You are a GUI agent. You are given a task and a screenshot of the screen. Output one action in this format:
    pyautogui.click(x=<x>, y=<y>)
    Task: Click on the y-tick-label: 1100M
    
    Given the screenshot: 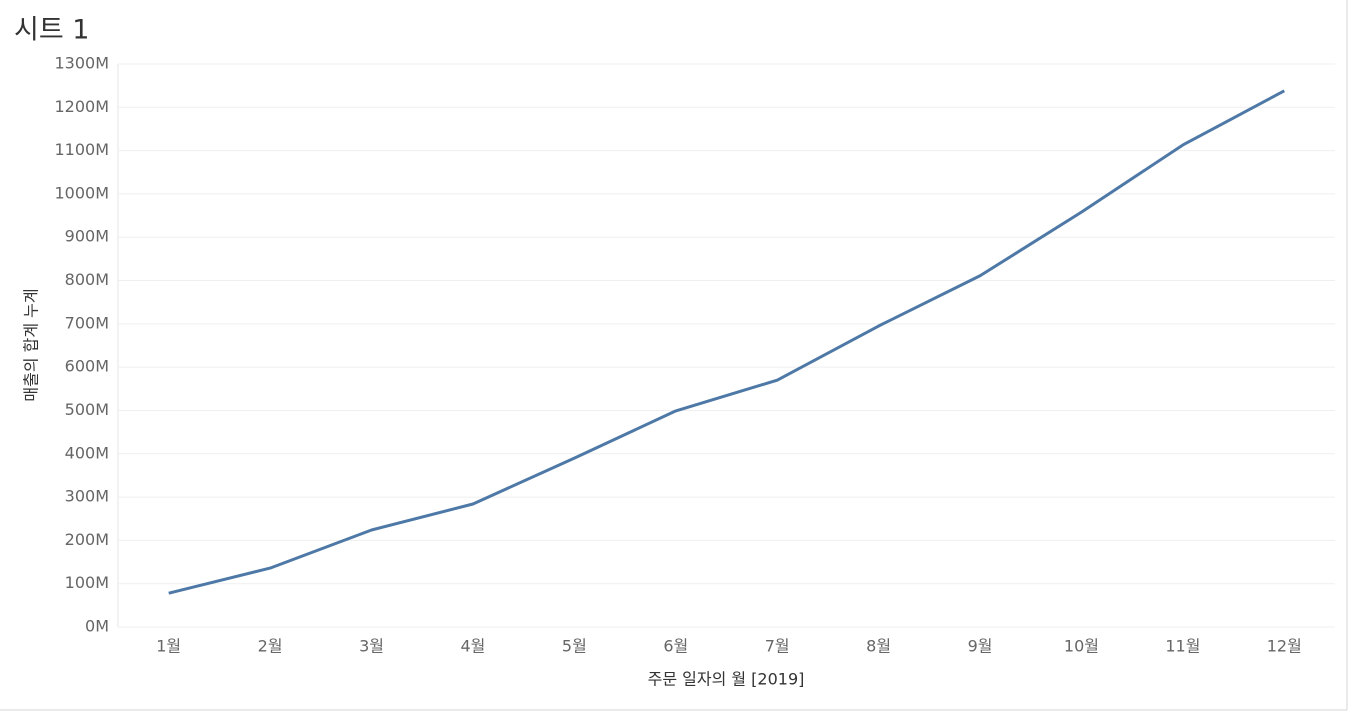 What is the action you would take?
    pyautogui.click(x=81, y=149)
    